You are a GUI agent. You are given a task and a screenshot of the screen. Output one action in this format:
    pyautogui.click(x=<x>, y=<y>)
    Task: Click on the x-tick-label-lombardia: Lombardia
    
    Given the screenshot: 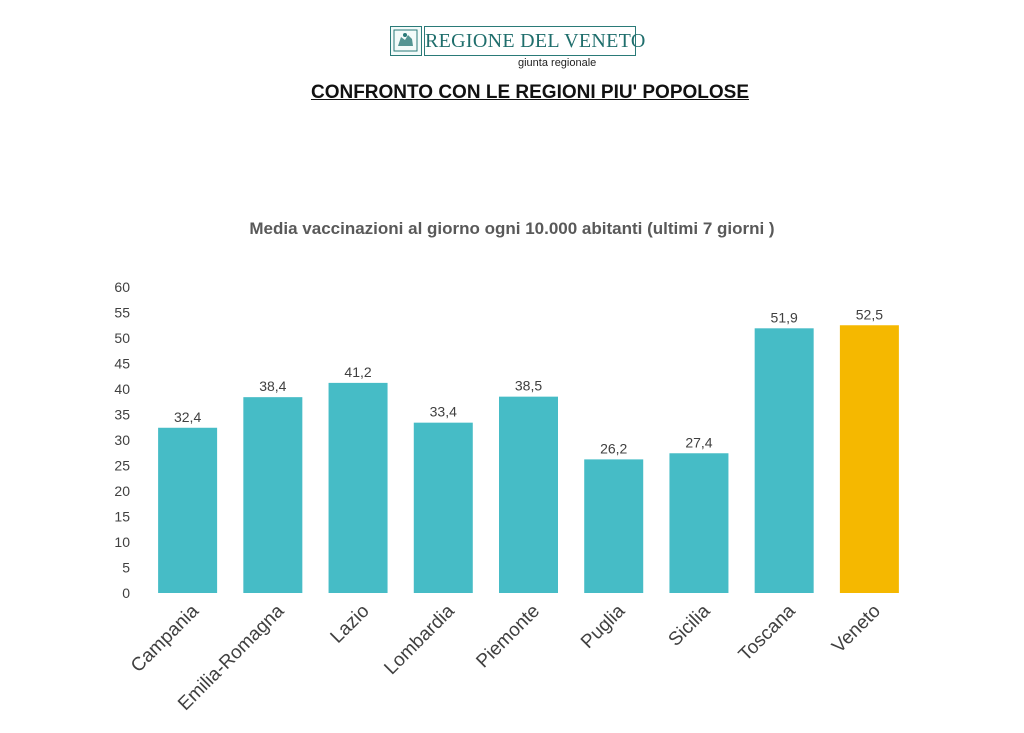 What is the action you would take?
    pyautogui.click(x=419, y=639)
    